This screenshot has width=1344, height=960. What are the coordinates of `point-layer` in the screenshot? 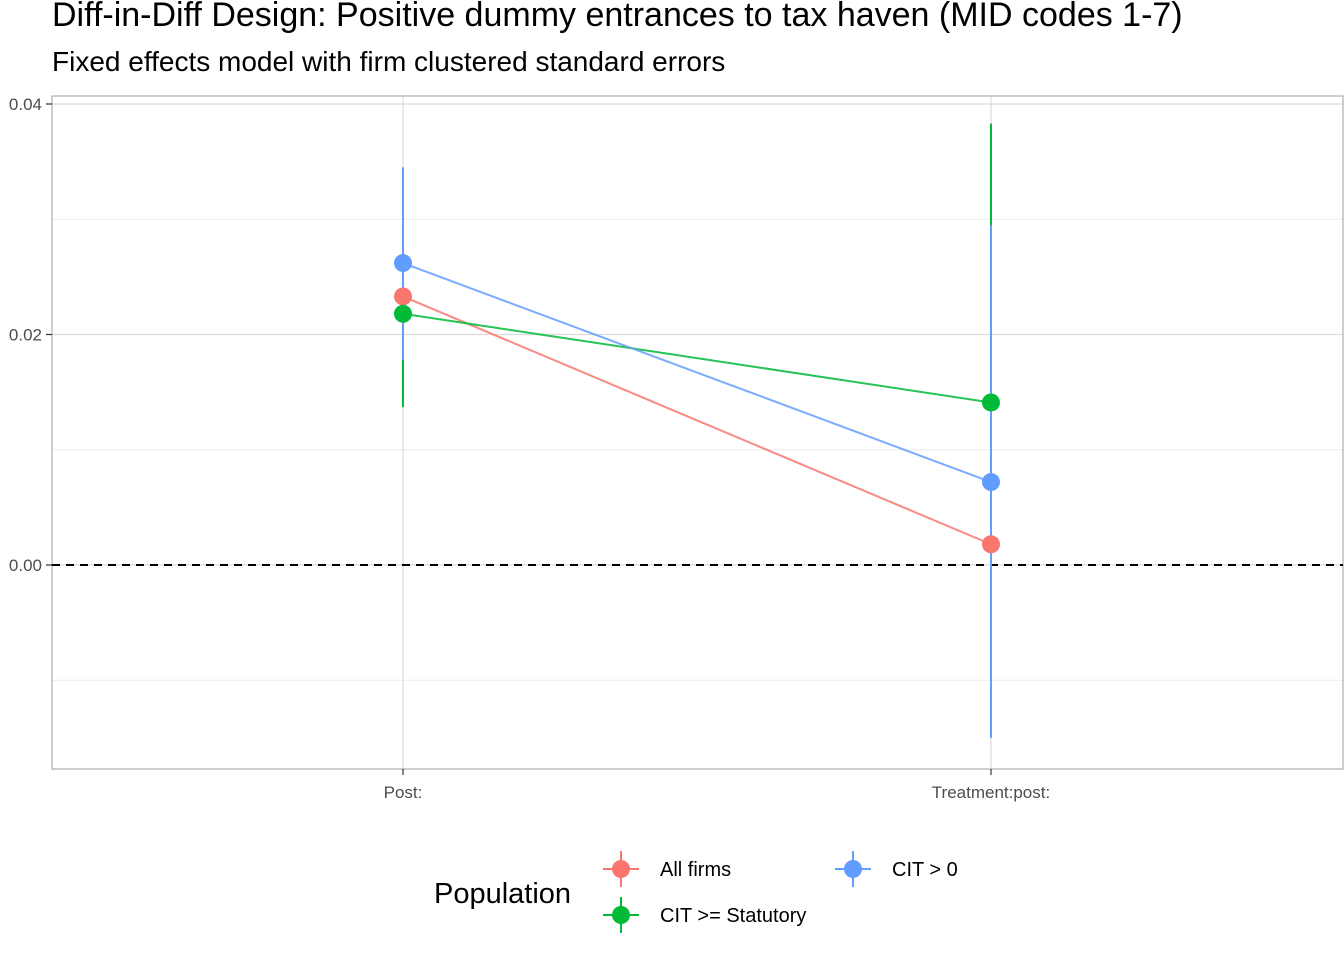 It's located at (697, 404).